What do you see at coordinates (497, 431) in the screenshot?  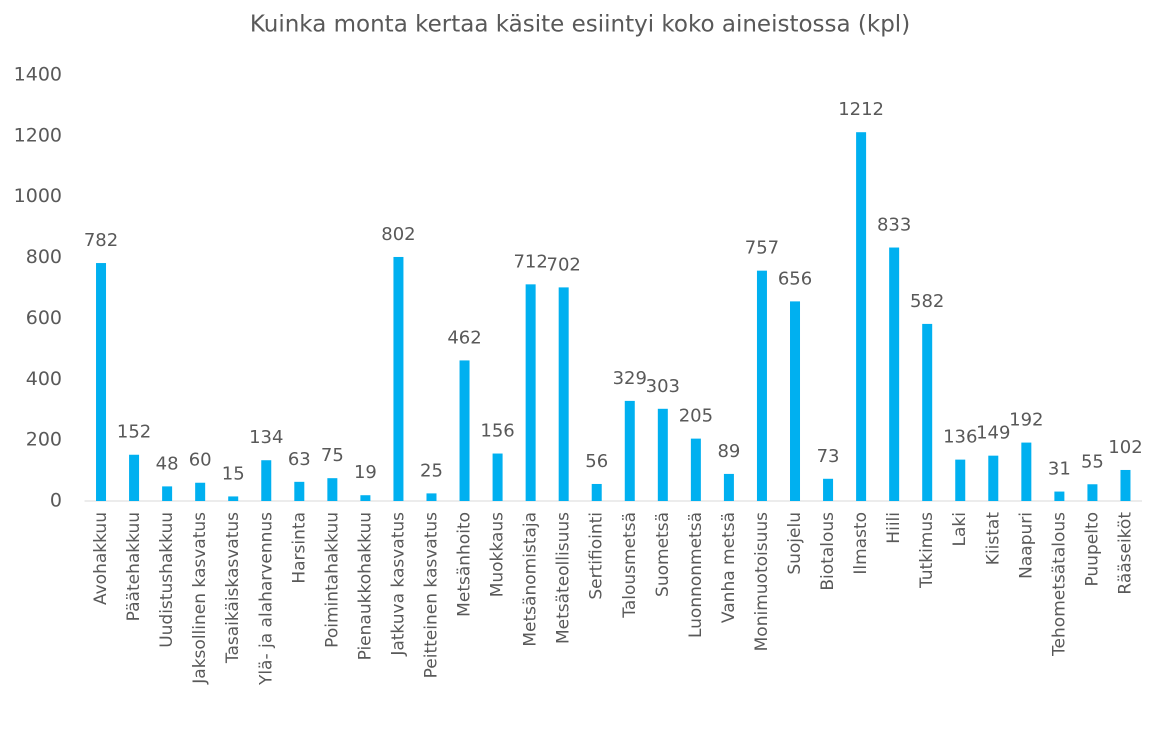 I see `data-label: 156` at bounding box center [497, 431].